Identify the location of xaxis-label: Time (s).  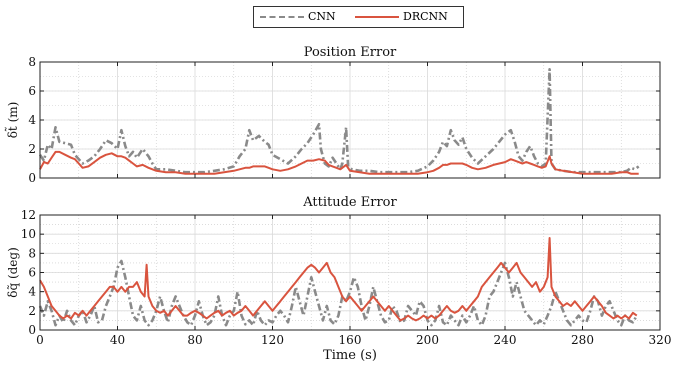
(350, 355).